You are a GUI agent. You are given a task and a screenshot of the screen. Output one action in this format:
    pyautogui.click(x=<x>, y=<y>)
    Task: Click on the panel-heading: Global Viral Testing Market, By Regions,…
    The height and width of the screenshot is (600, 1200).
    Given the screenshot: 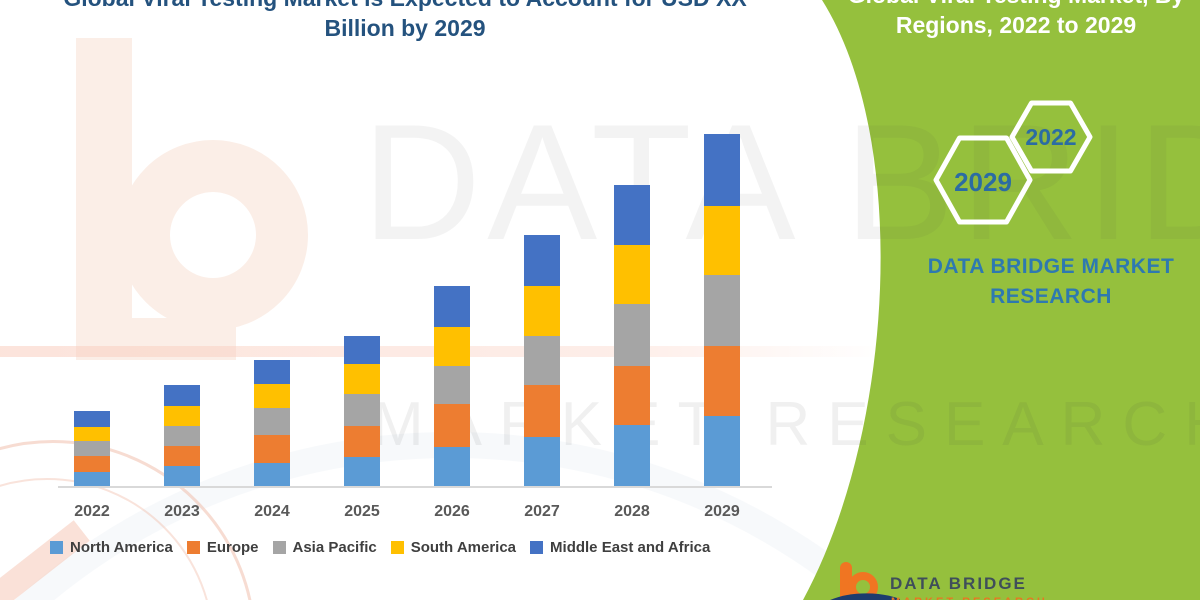 What is the action you would take?
    pyautogui.click(x=1016, y=20)
    